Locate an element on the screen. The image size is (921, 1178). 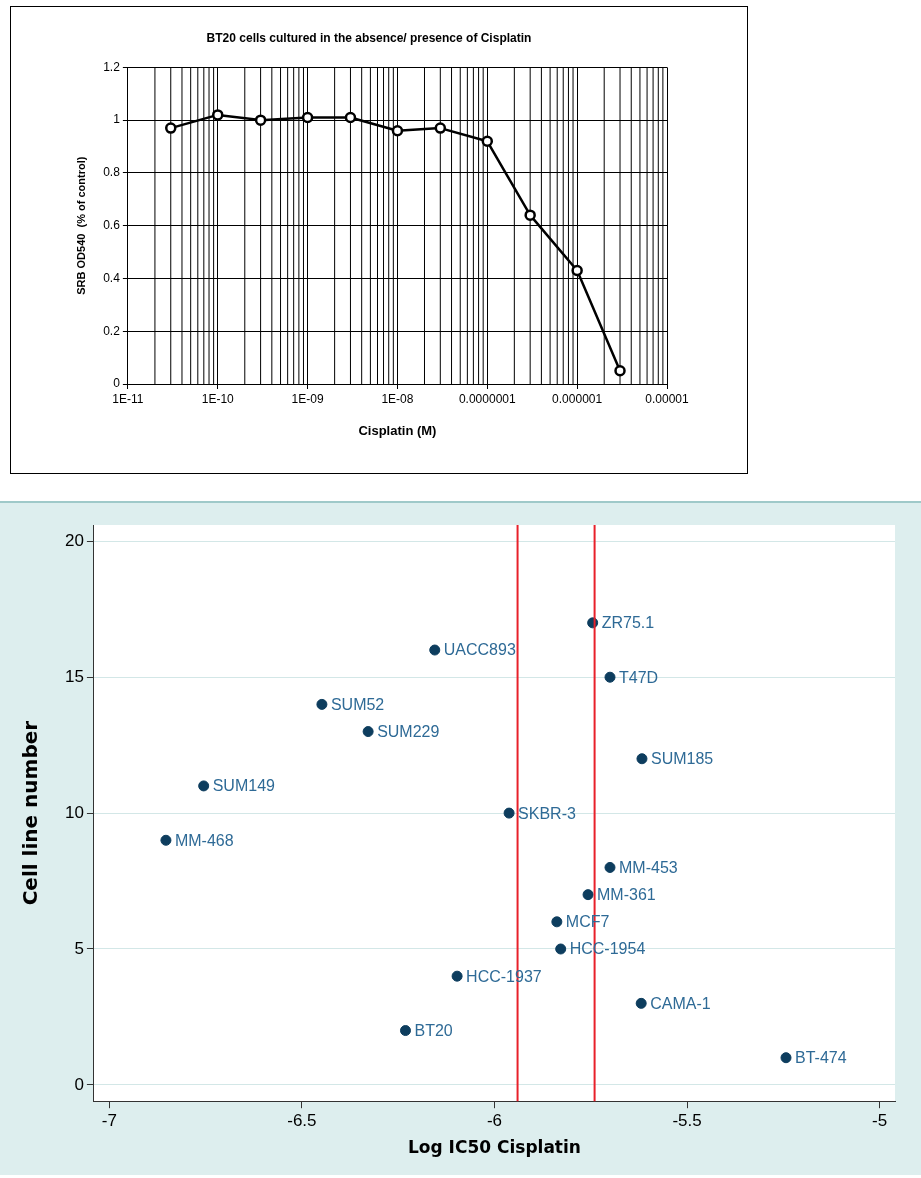
x-tick-label: 0.0000001 is located at coordinates (487, 398).